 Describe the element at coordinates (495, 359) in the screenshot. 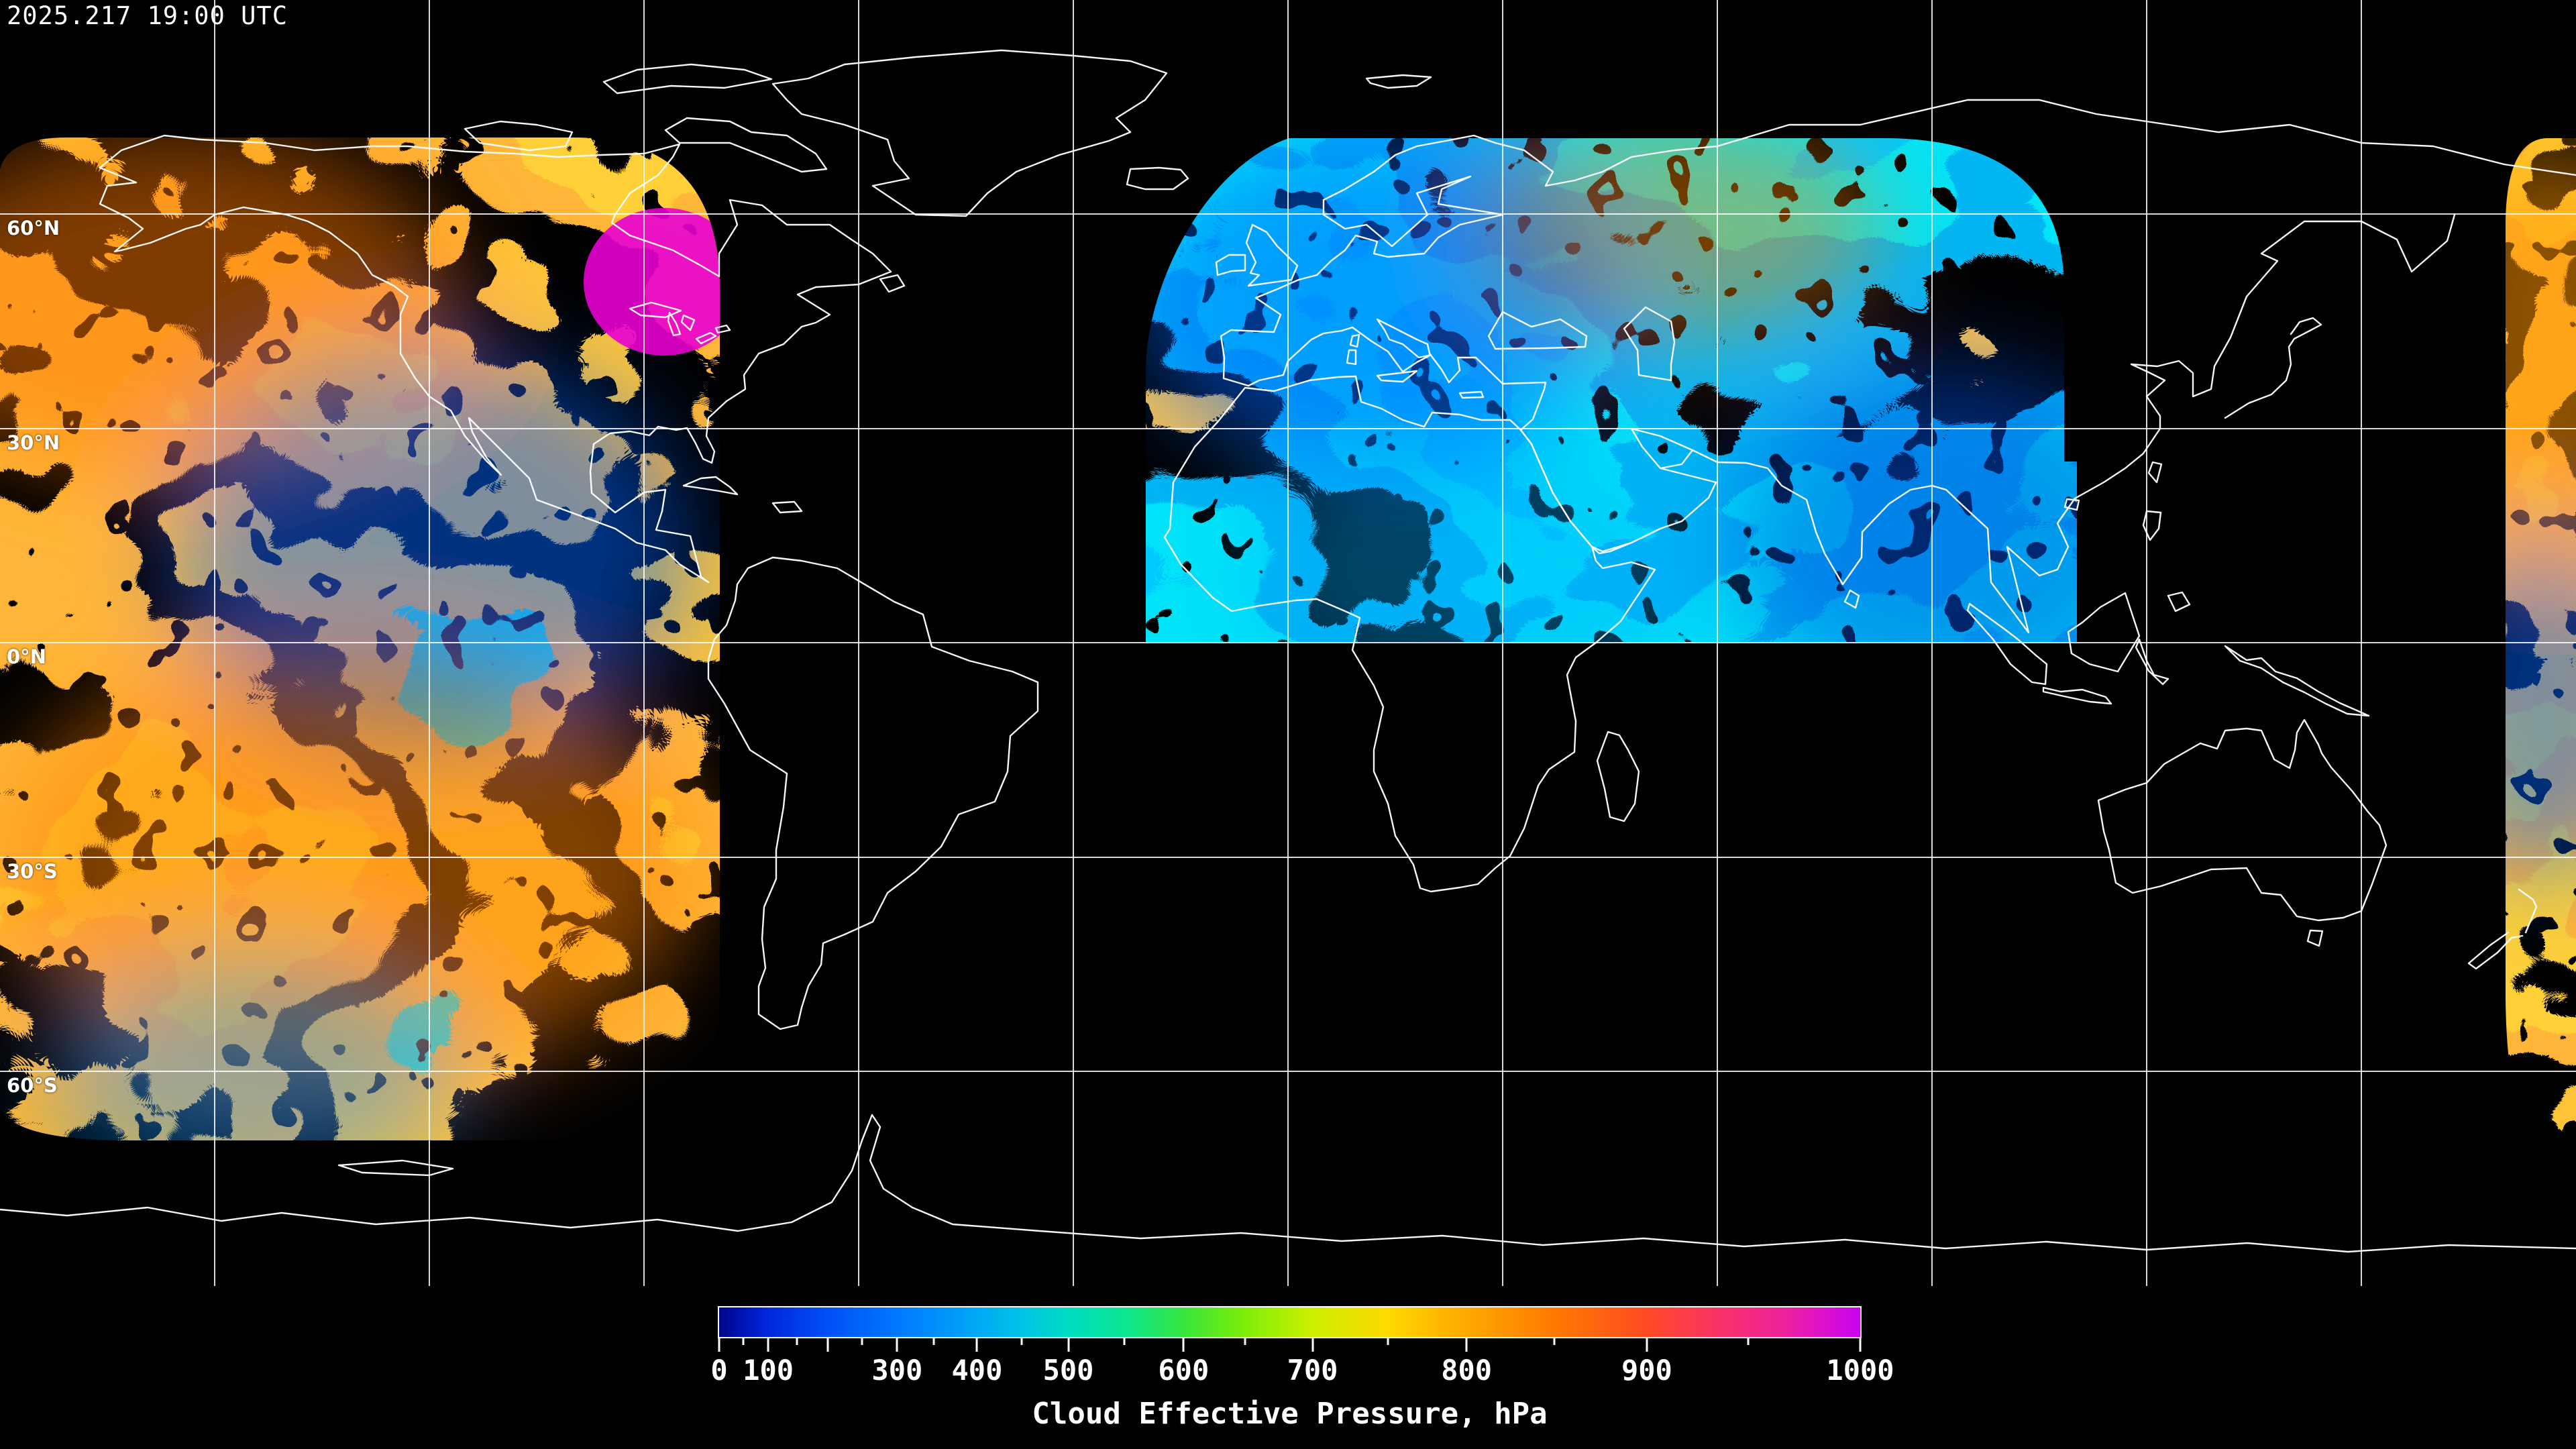

I see `coast-north-america` at that location.